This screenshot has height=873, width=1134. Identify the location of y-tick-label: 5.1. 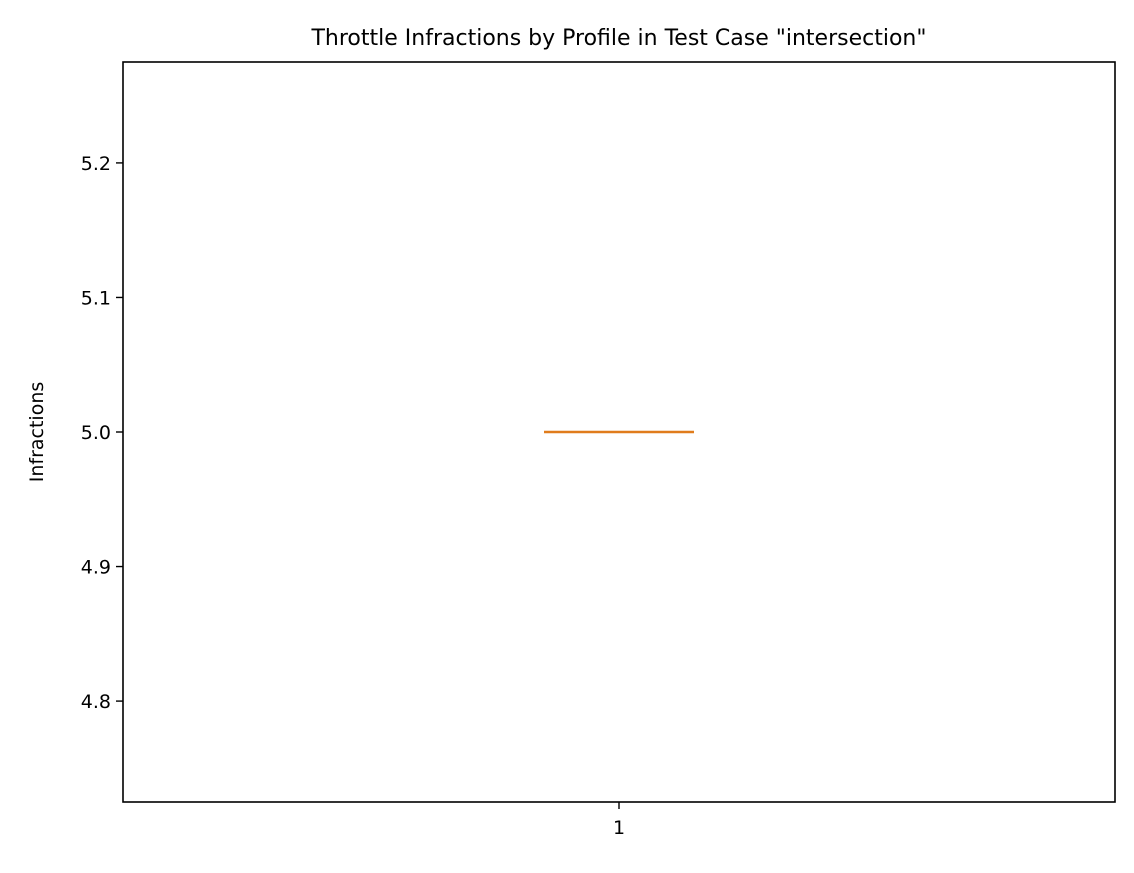
(96, 298).